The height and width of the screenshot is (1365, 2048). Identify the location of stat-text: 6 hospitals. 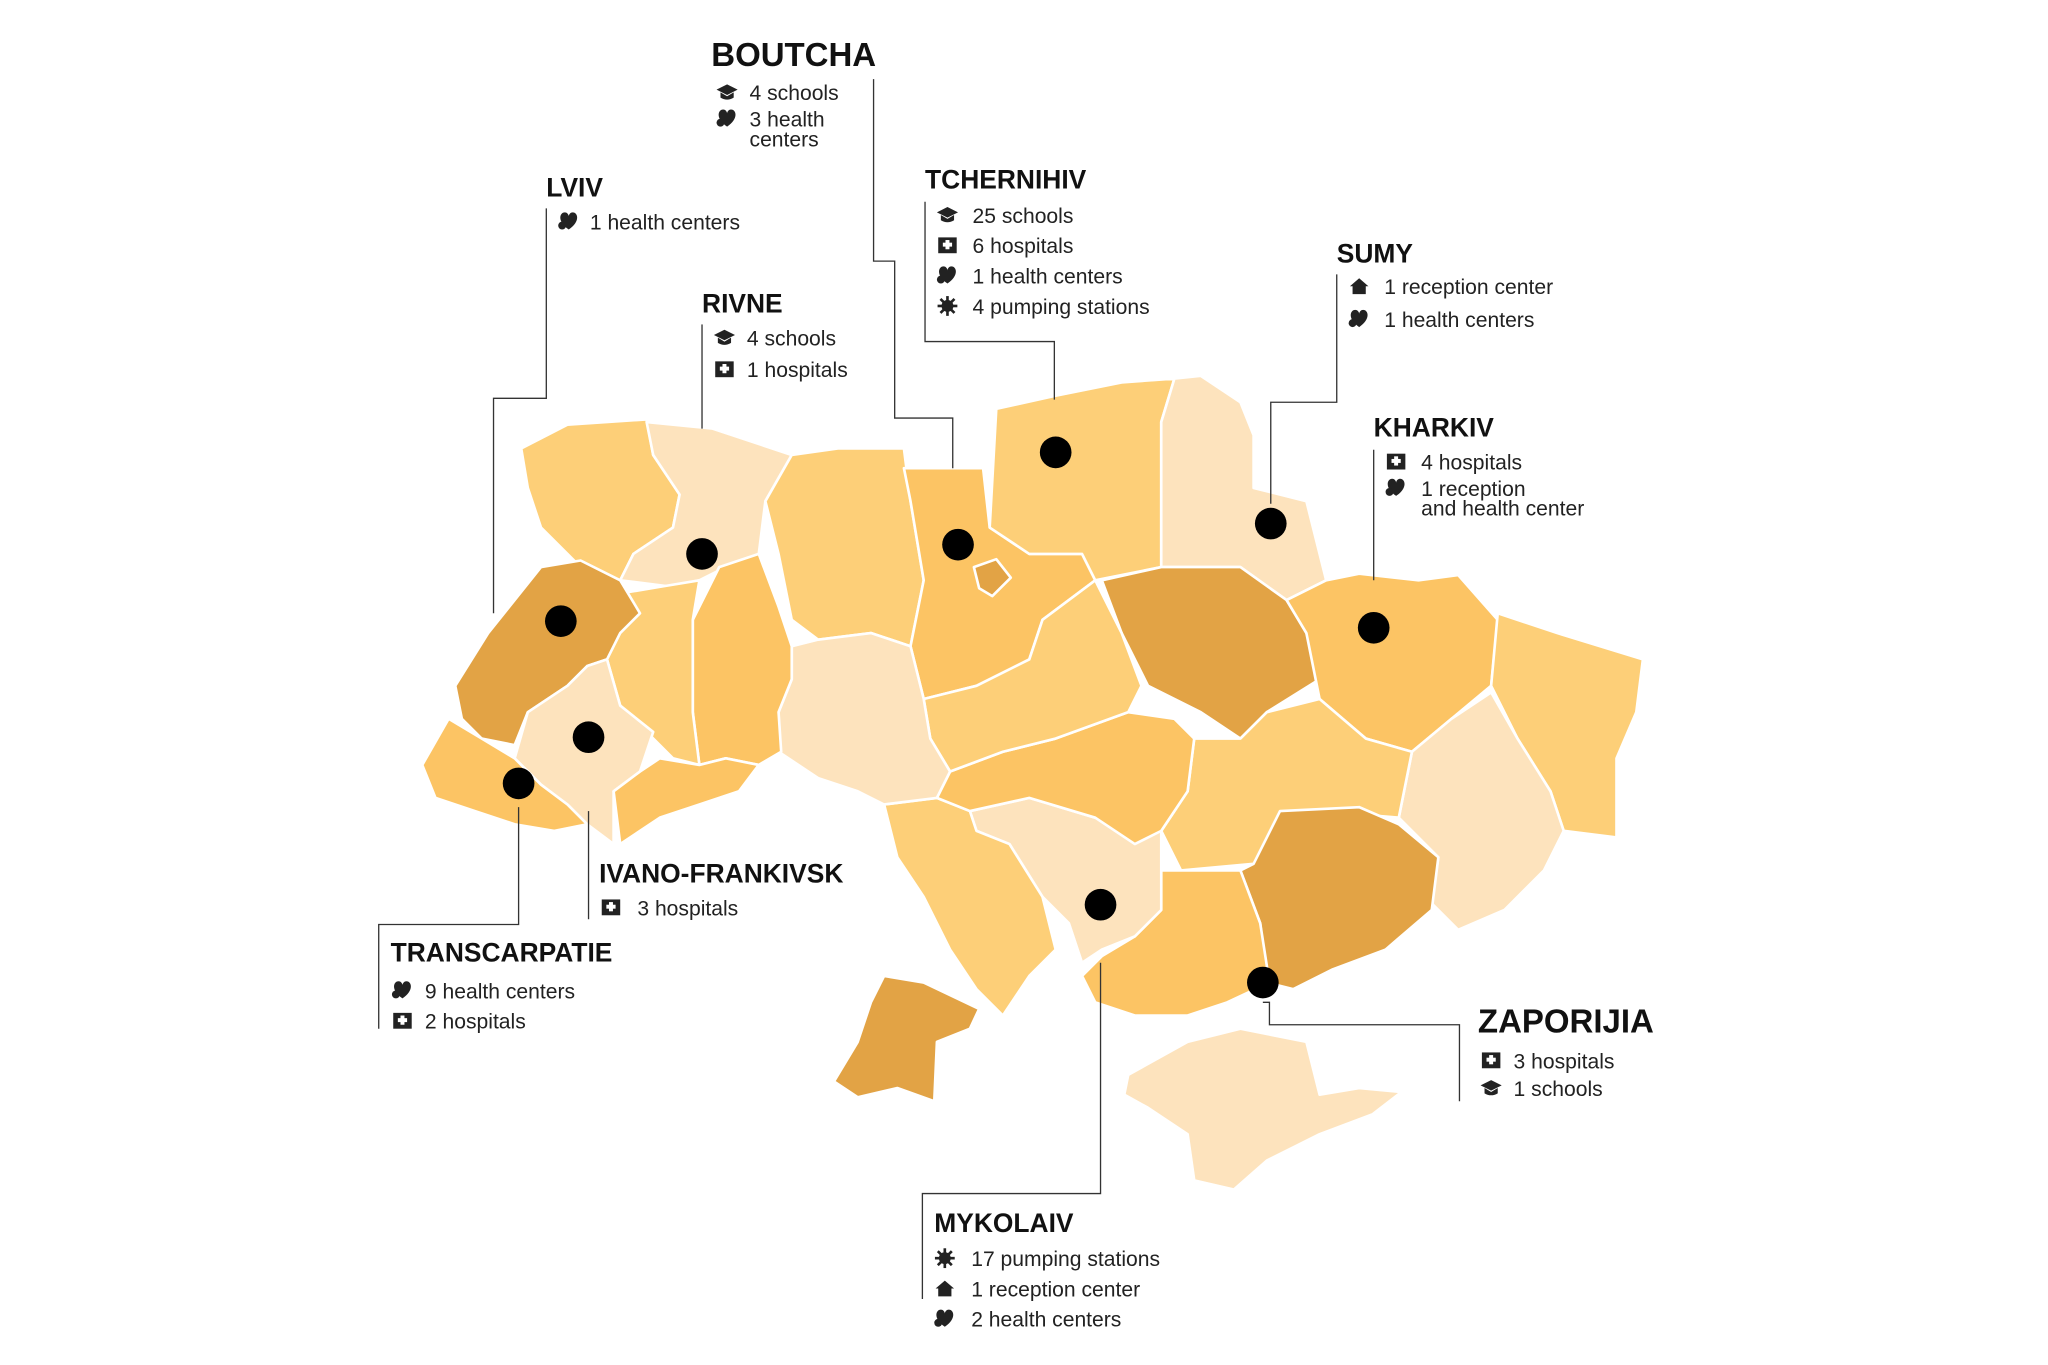
(1023, 246).